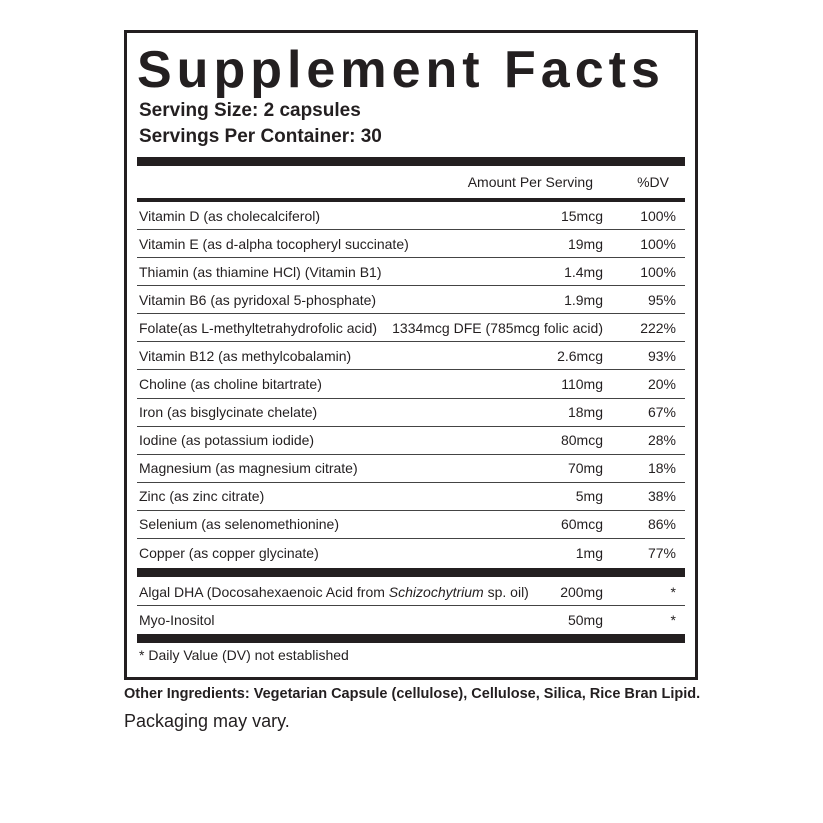 This screenshot has width=823, height=823. I want to click on nutrient-amount: 15mcg, so click(581, 215).